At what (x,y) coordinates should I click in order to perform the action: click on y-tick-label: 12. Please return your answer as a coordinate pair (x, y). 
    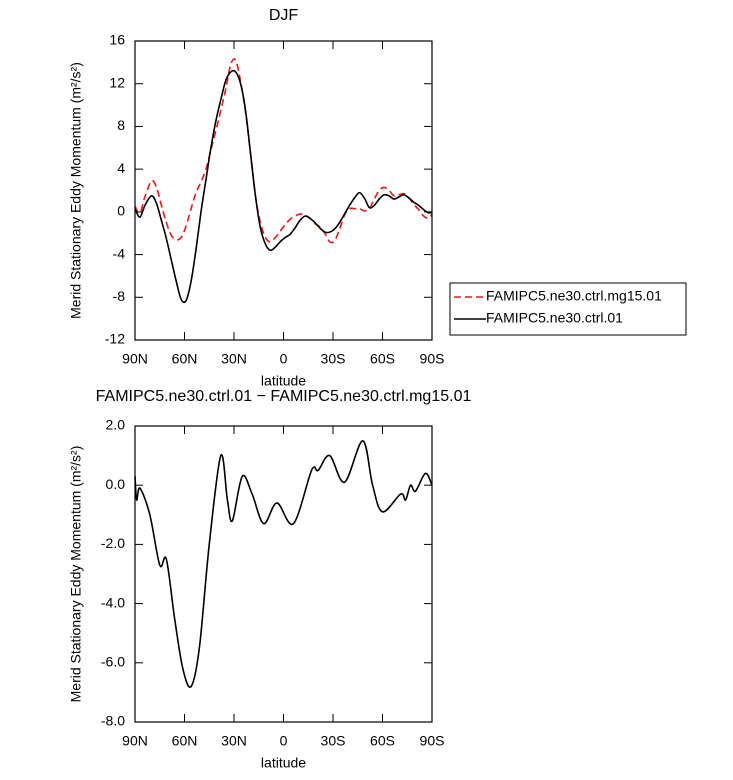
    Looking at the image, I should click on (117, 82).